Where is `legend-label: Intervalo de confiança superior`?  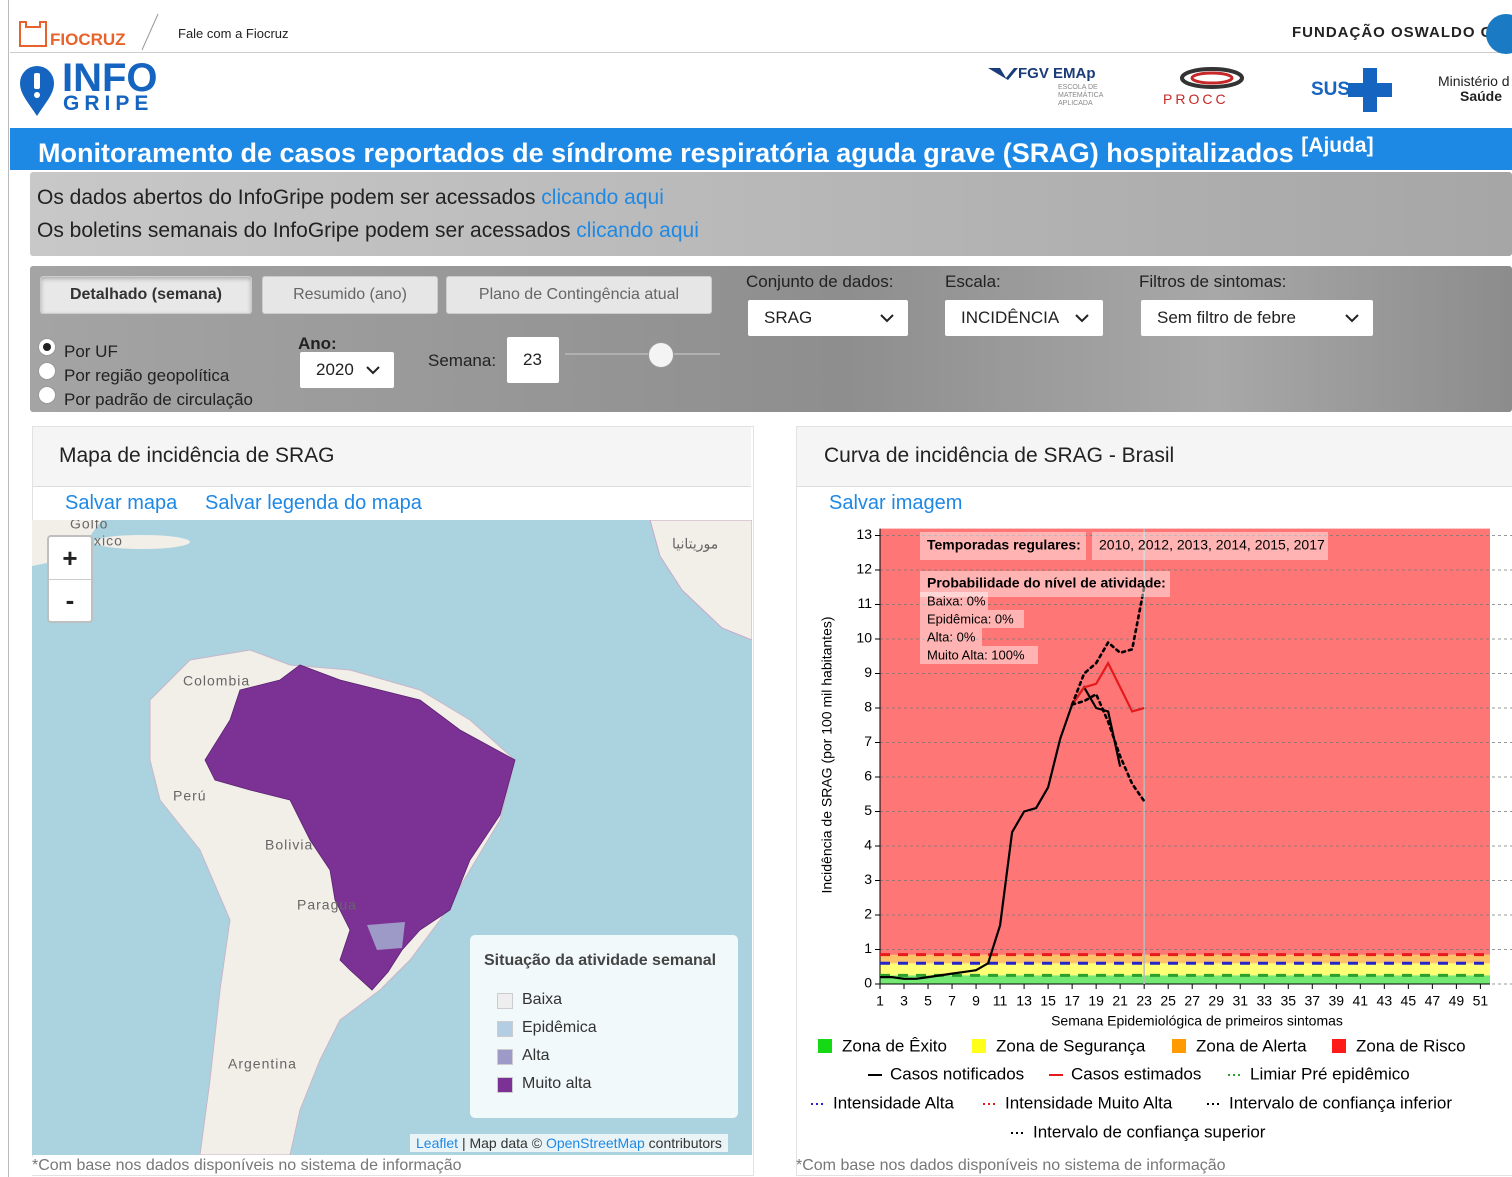 legend-label: Intervalo de confiança superior is located at coordinates (1149, 1131).